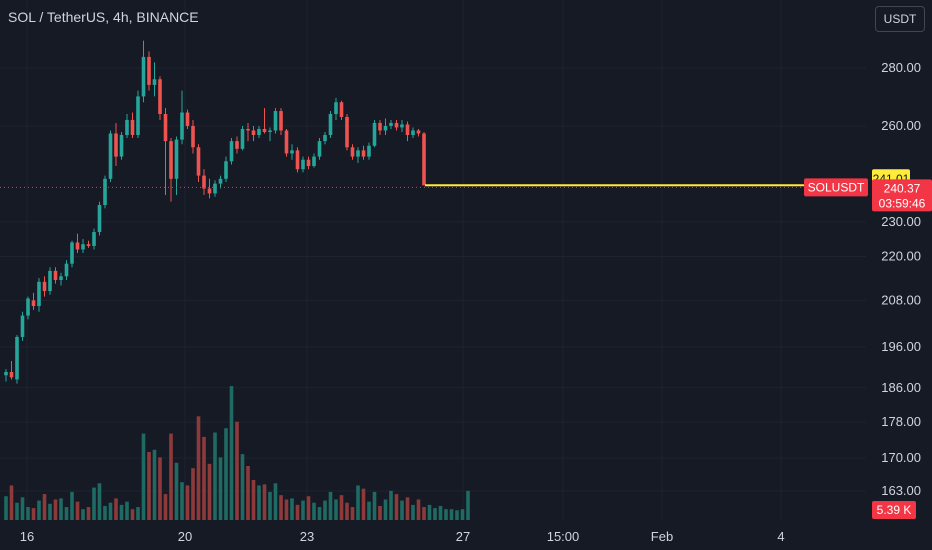 The image size is (932, 550). Describe the element at coordinates (901, 125) in the screenshot. I see `price-tick-label: 260.00` at that location.